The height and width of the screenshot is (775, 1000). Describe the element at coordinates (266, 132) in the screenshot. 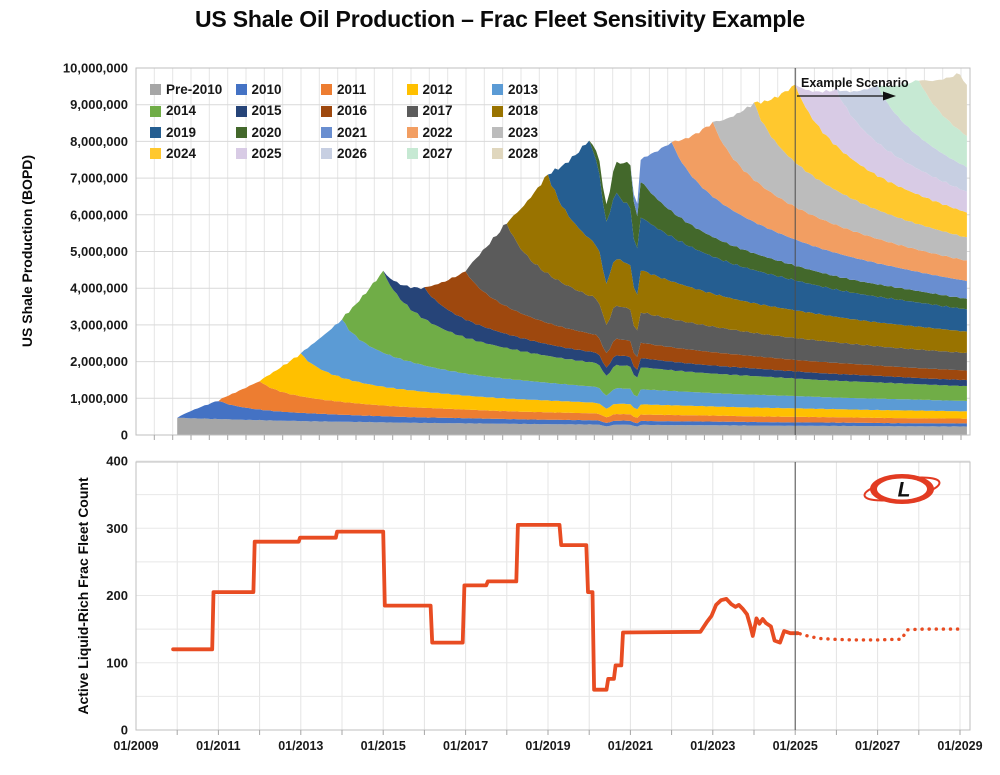

I see `legend-label: 2020` at that location.